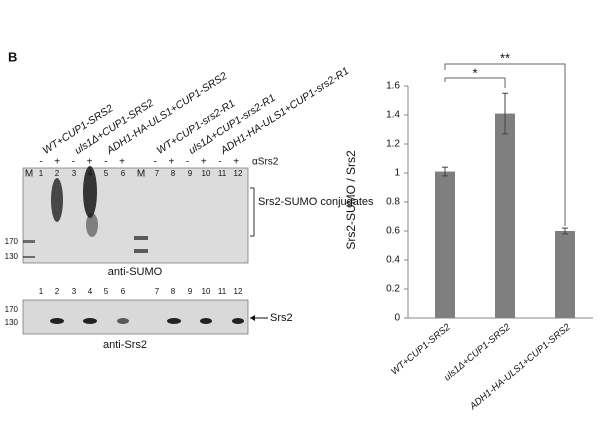  What do you see at coordinates (316, 202) in the screenshot?
I see `annotation: Srs2-SUMO conjugates` at bounding box center [316, 202].